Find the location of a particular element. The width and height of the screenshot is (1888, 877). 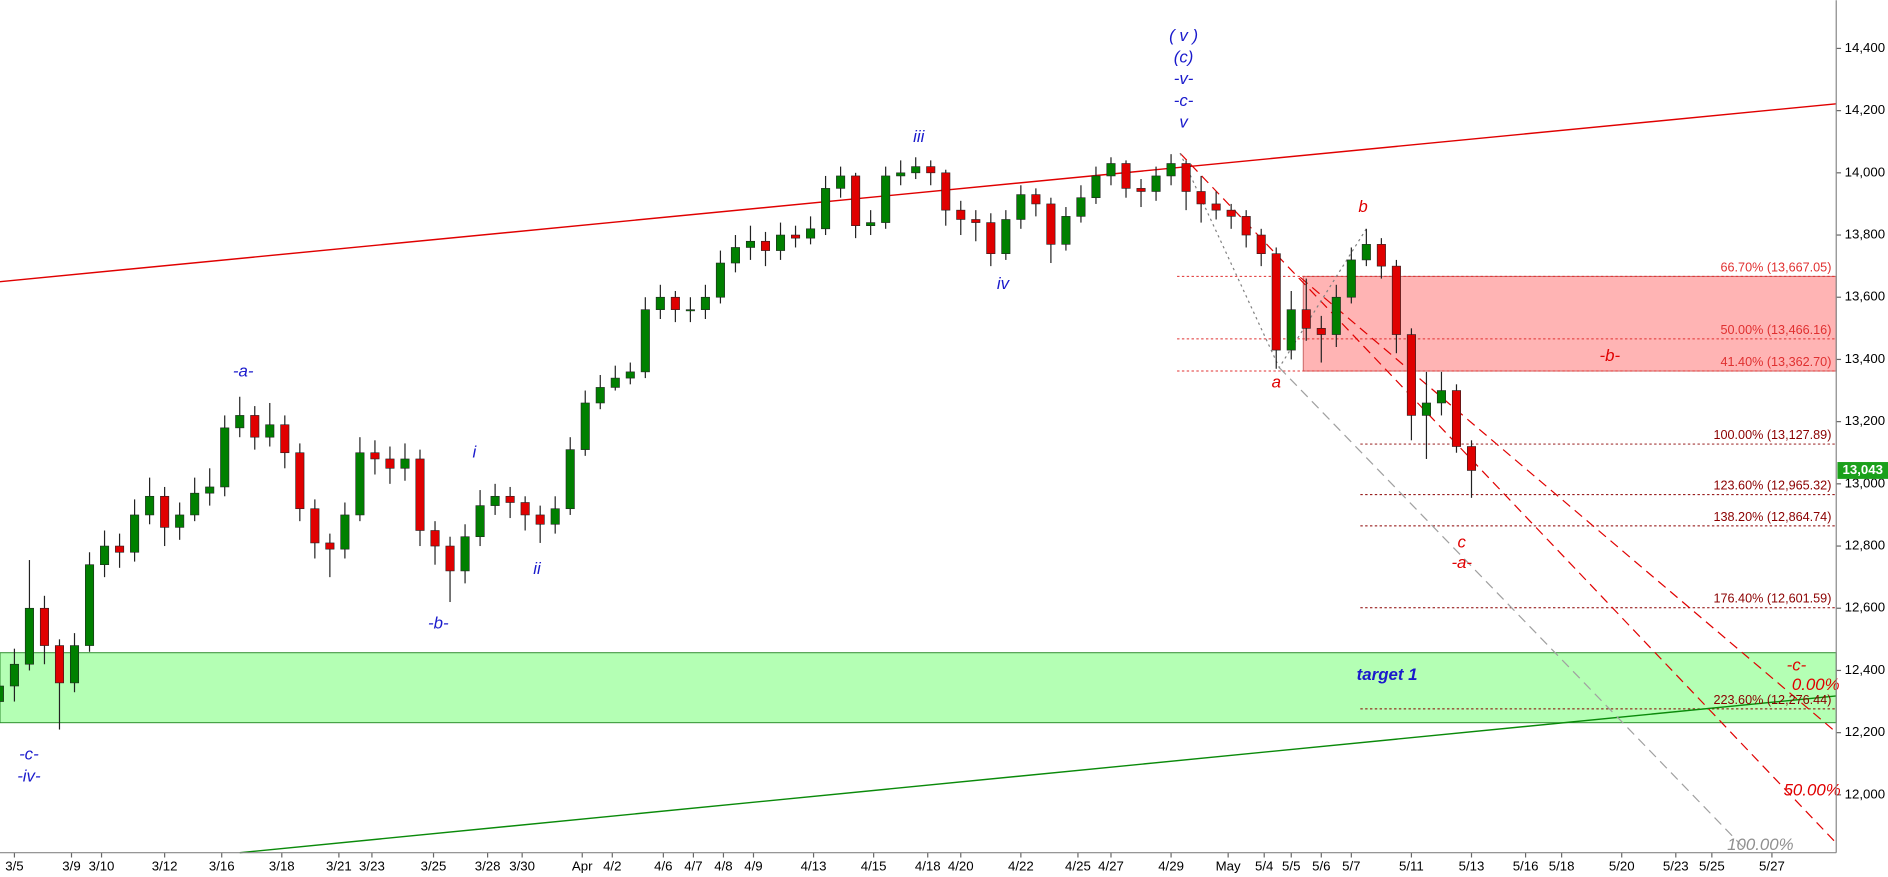

y-tick-label: 13,800 is located at coordinates (1865, 234).